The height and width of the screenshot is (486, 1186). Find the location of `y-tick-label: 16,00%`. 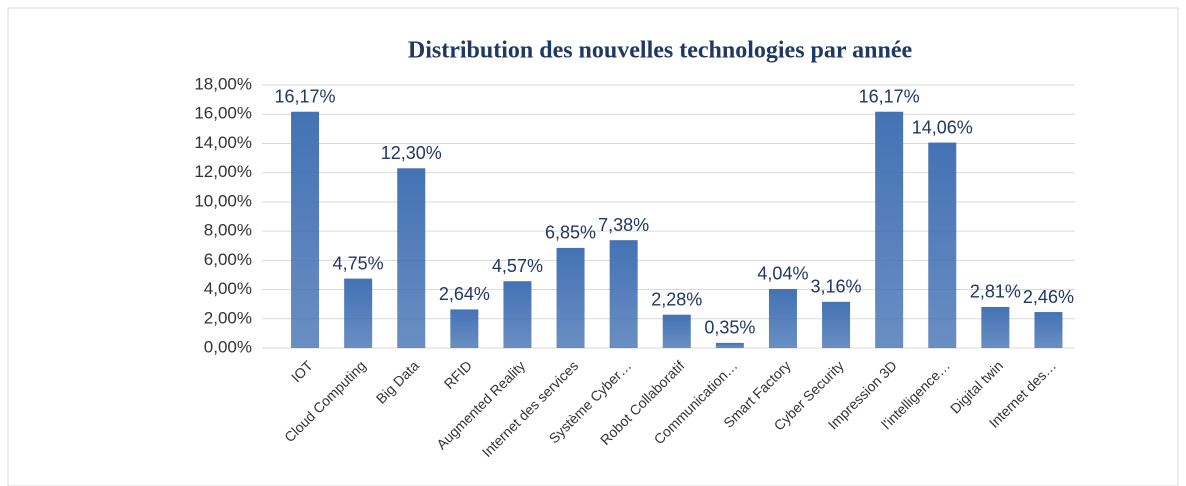

y-tick-label: 16,00% is located at coordinates (223, 113).